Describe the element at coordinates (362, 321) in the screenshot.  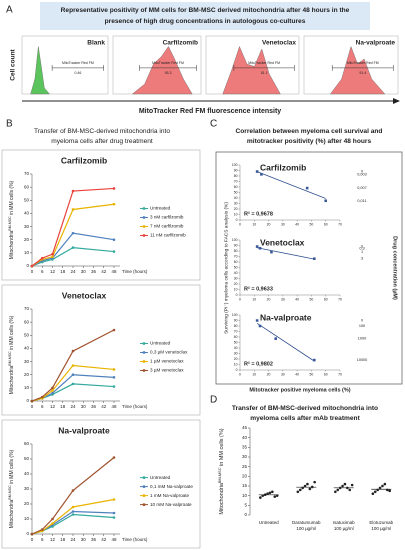
I see `concentration-label: 0` at that location.